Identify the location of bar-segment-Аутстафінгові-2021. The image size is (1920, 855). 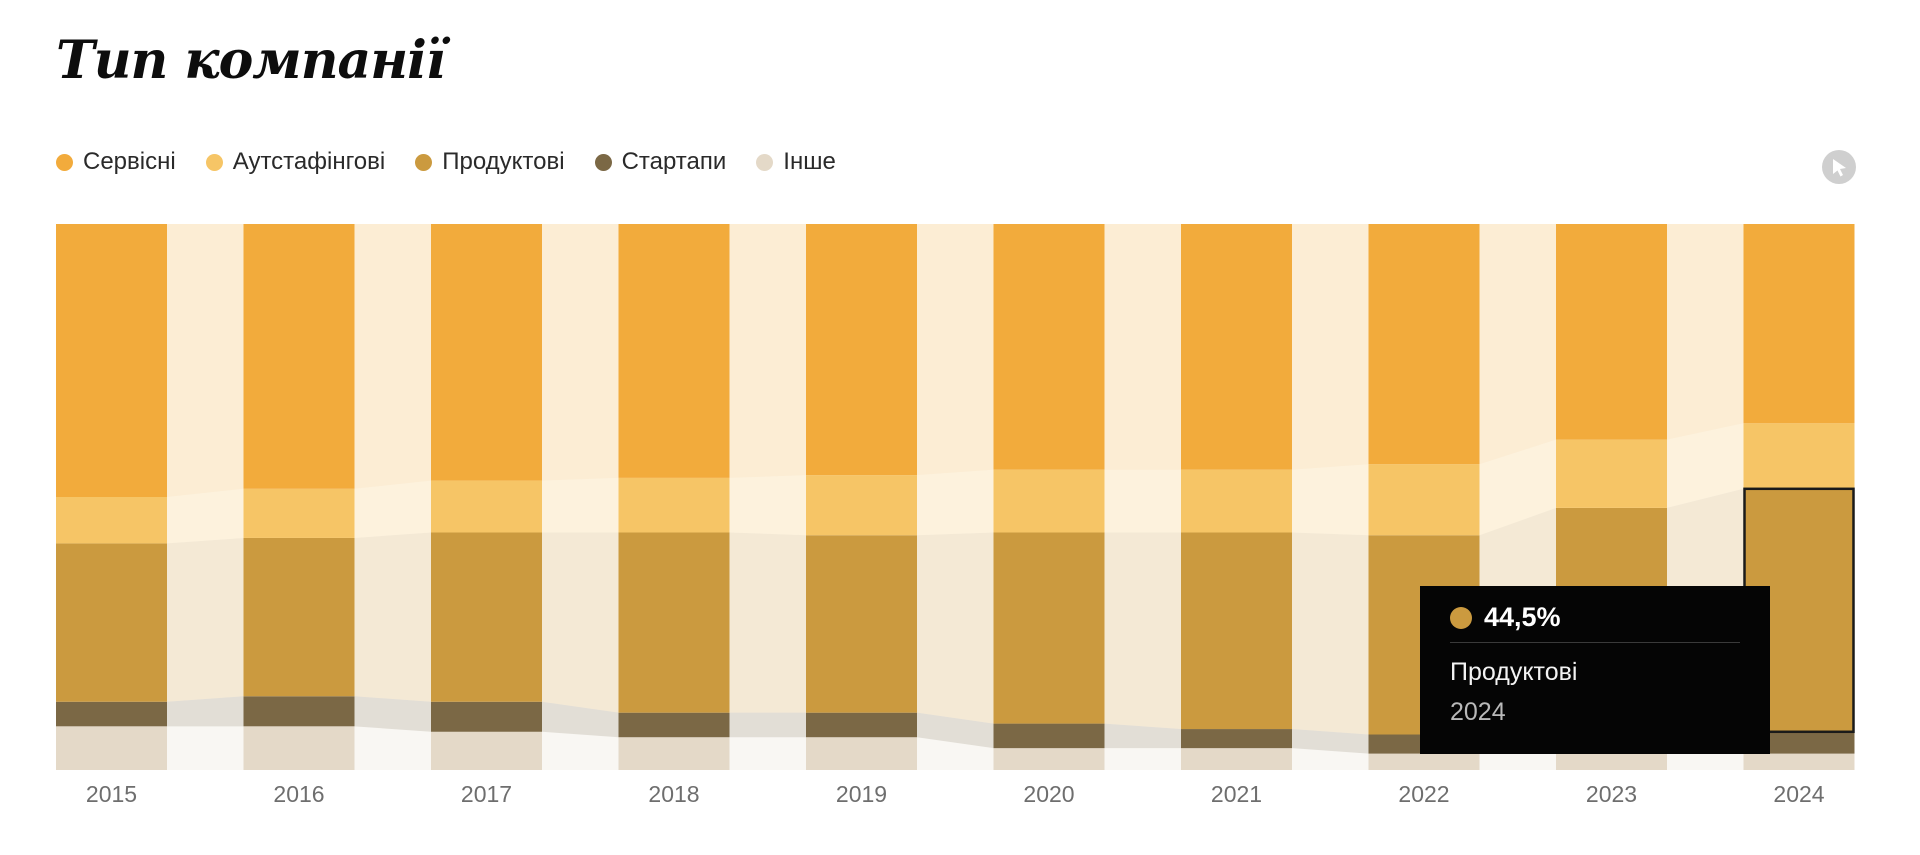
(1236, 501).